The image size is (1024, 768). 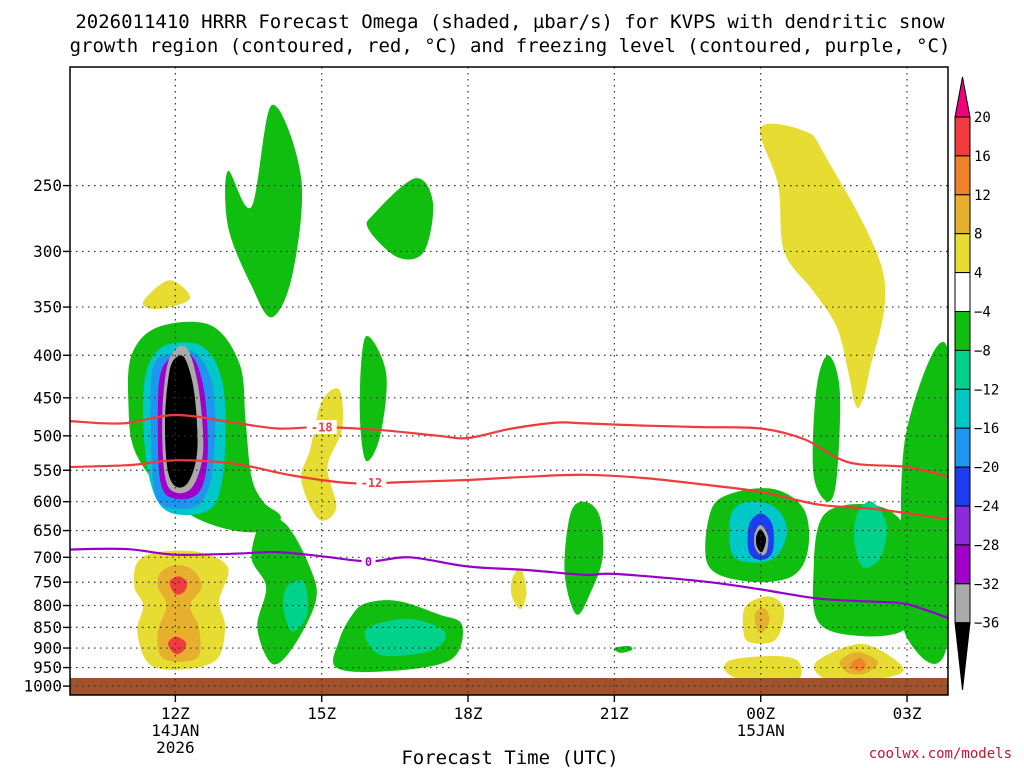 I want to click on colorbar-bottom-arrow, so click(x=962, y=656).